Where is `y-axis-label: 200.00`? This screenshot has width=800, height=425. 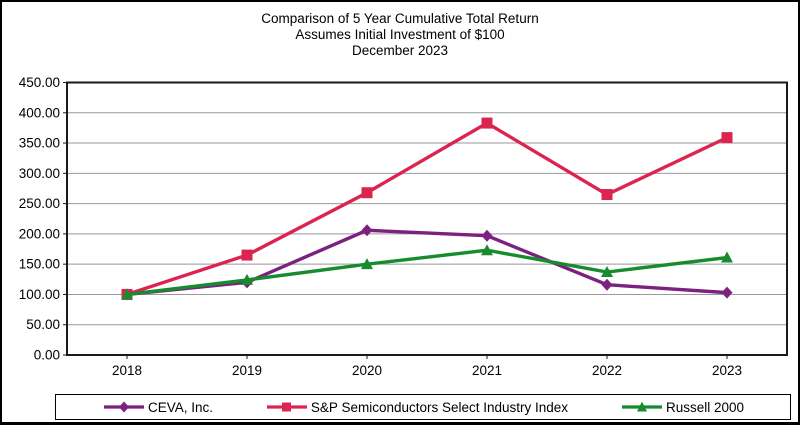
y-axis-label: 200.00 is located at coordinates (39, 233).